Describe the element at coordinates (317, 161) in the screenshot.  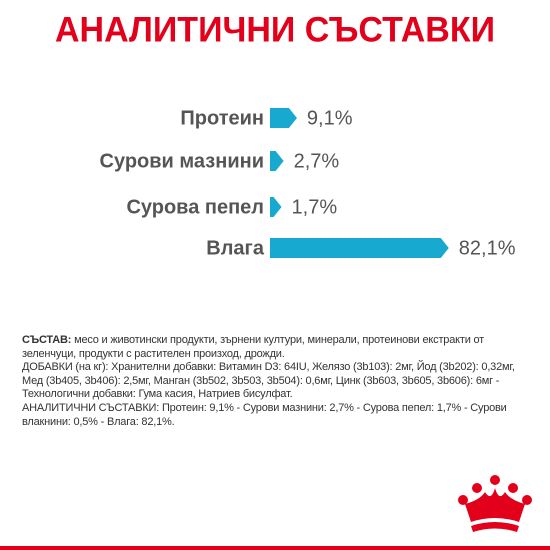
I see `value-label: 2,7%` at that location.